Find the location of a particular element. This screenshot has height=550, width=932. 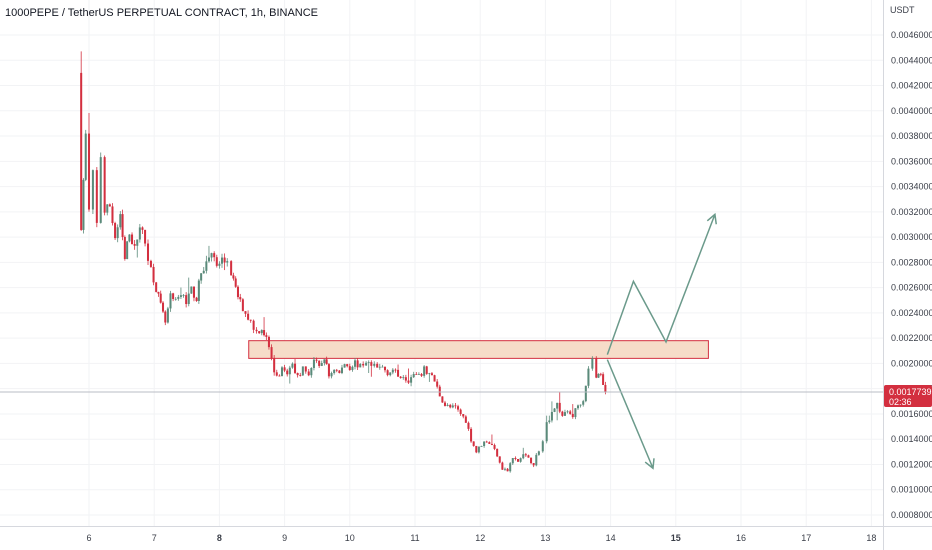

y-tick-label: 0.0030000 is located at coordinates (911, 237).